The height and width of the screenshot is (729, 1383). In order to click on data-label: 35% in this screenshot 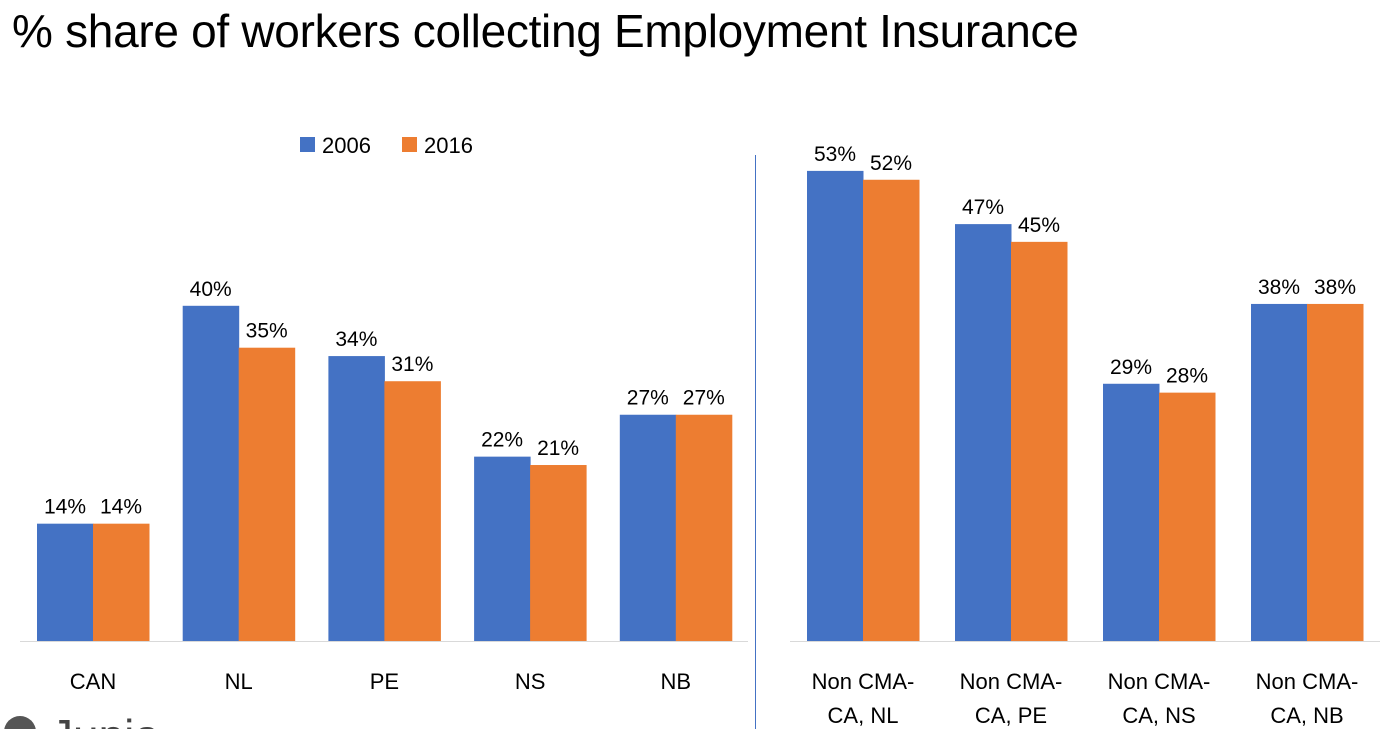, I will do `click(267, 331)`.